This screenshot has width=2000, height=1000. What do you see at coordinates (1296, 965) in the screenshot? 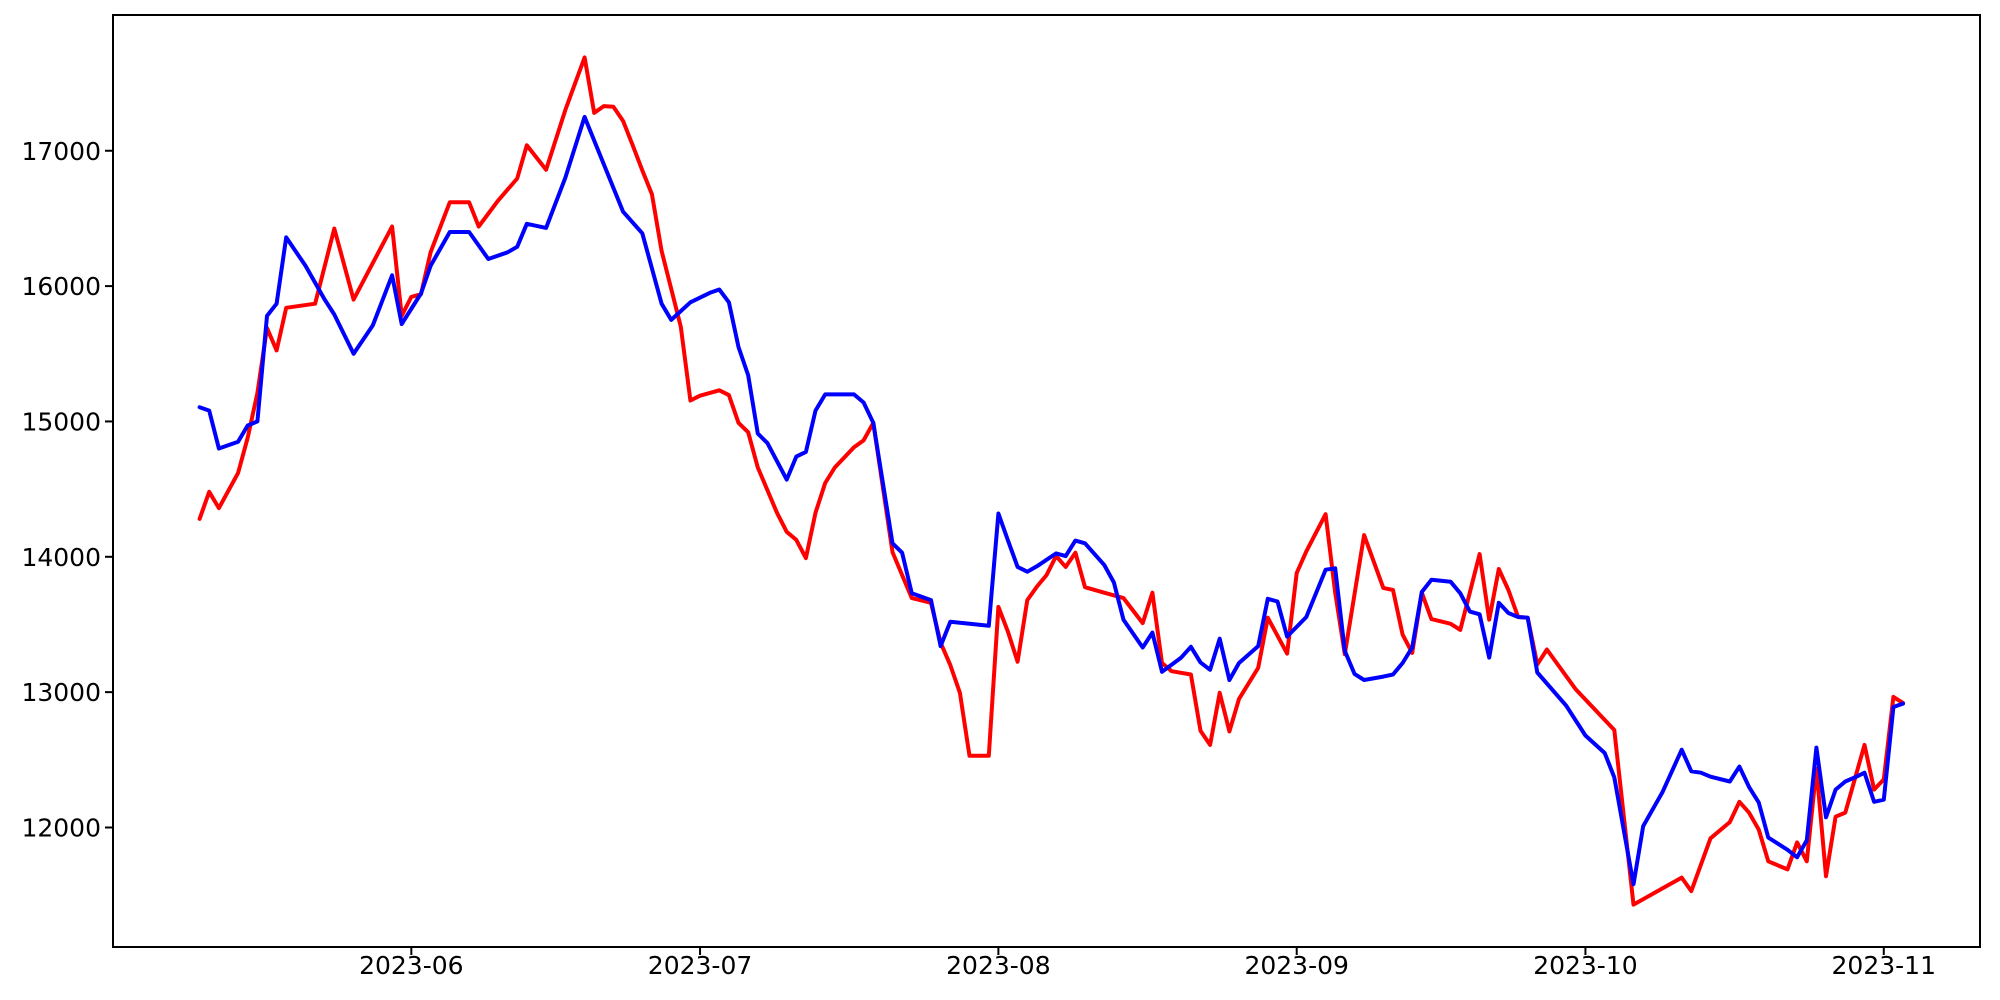
I see `x-tick-label: 2023-09` at bounding box center [1296, 965].